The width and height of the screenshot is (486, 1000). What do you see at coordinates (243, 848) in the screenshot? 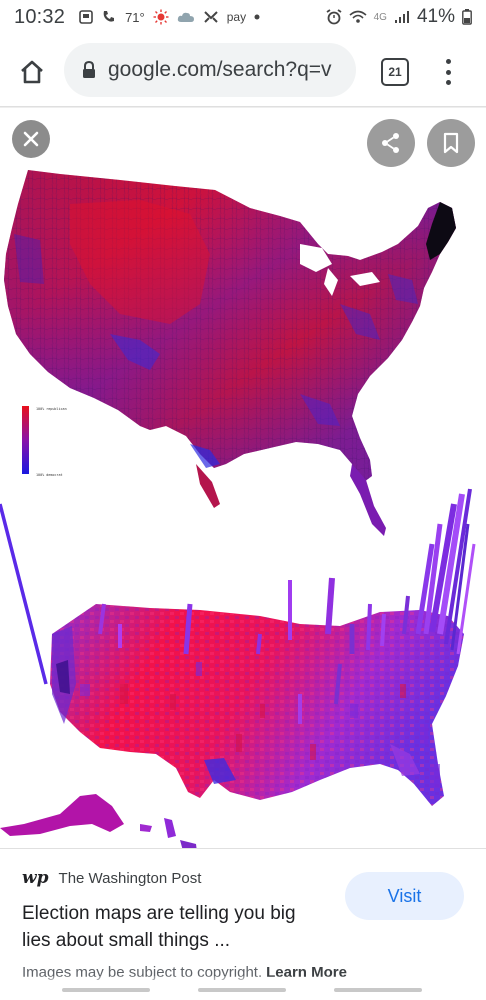
I see `result-divider` at bounding box center [243, 848].